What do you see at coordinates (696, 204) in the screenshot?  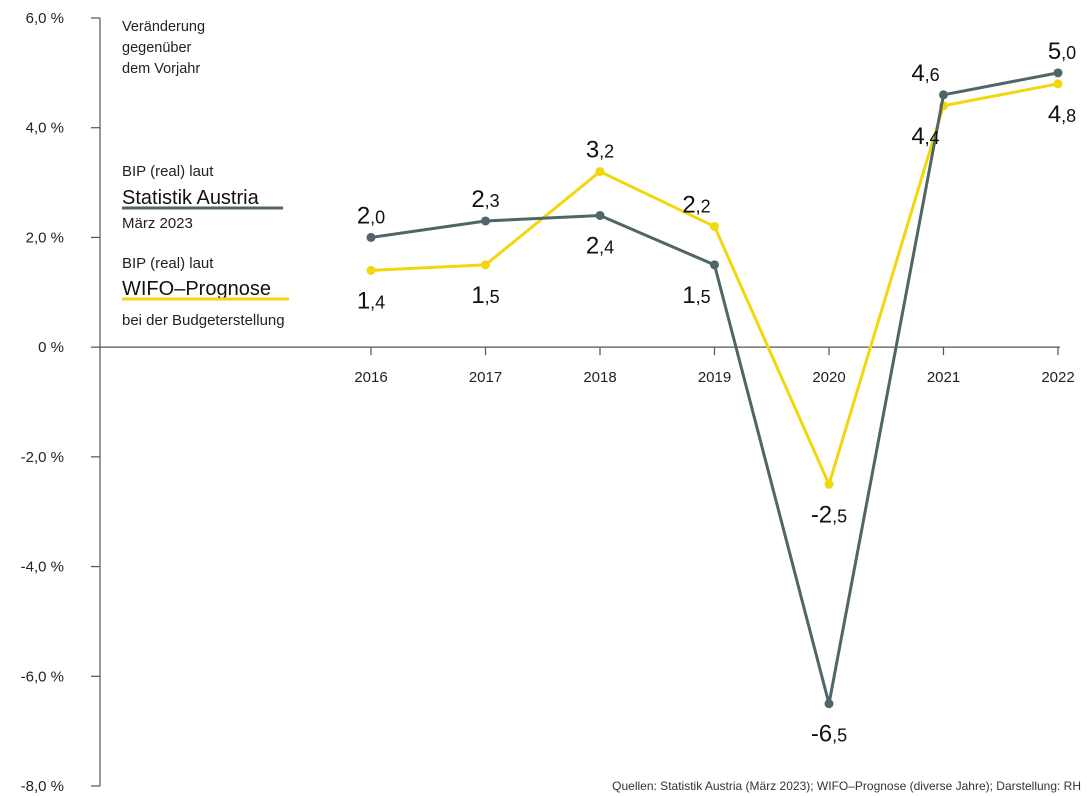 I see `data-label-wifo: 2,2` at bounding box center [696, 204].